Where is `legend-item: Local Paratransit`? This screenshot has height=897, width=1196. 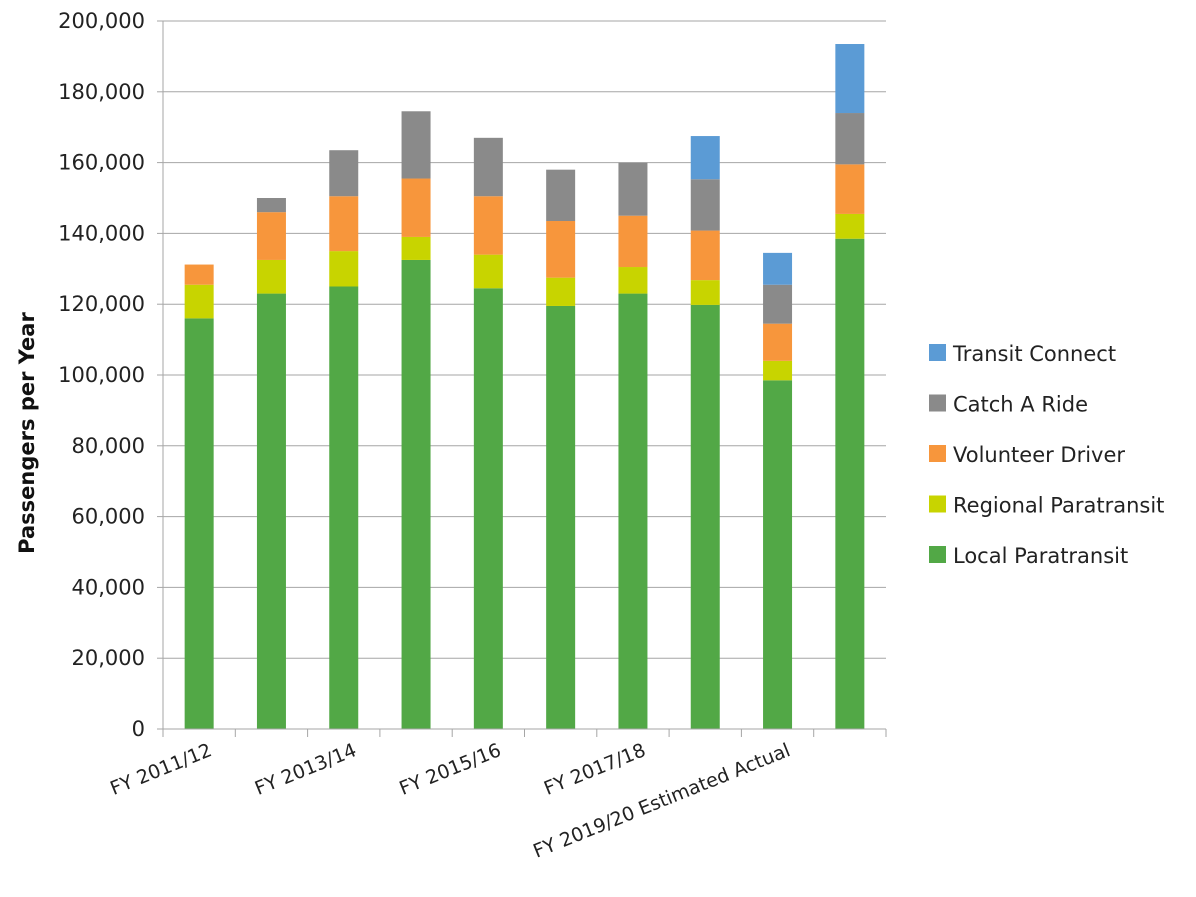
legend-item: Local Paratransit is located at coordinates (1028, 556).